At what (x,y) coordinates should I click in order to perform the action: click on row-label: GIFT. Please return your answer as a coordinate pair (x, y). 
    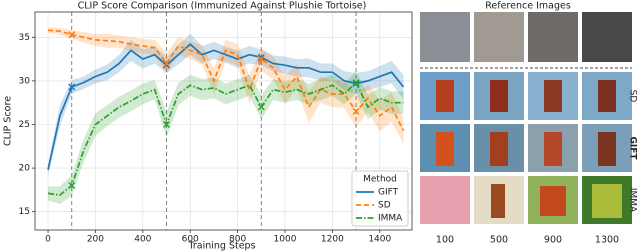
    Looking at the image, I should click on (633, 148).